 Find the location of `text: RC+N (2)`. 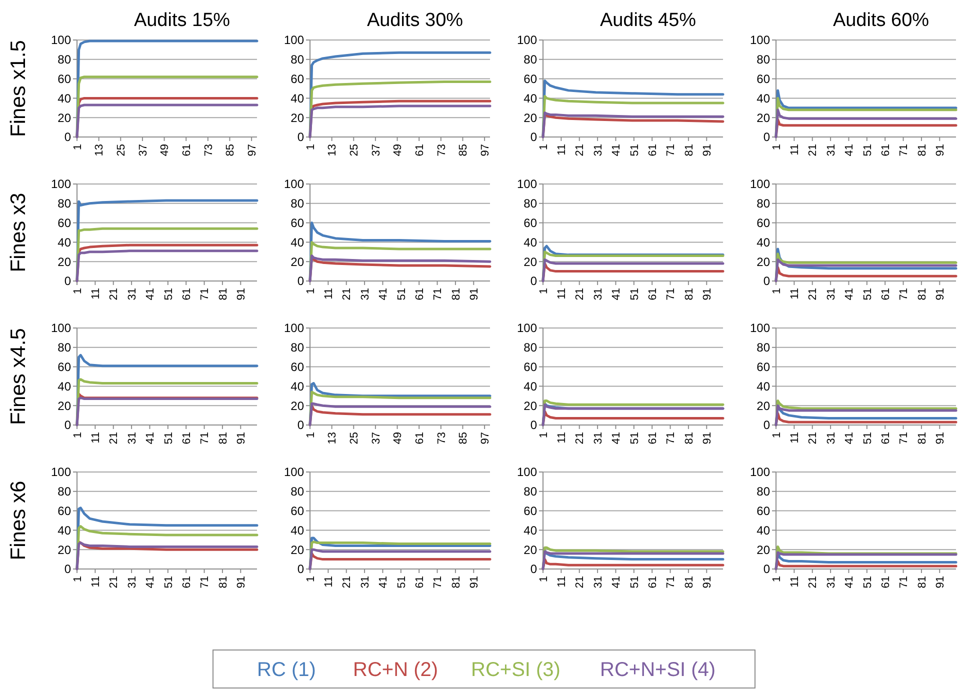

text: RC+N (2) is located at coordinates (395, 670).